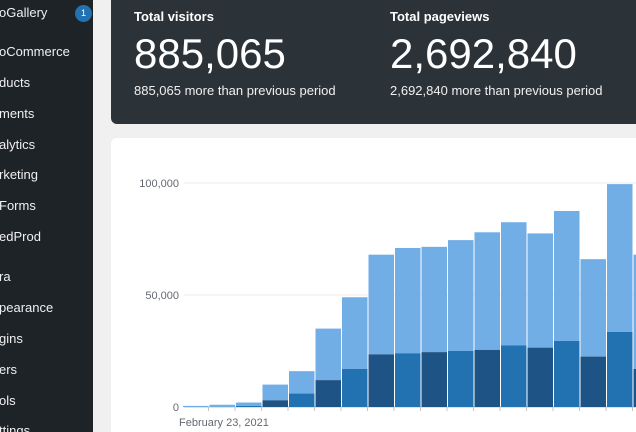 This screenshot has height=432, width=636. I want to click on sidebar-item-label: gins, so click(11, 338).